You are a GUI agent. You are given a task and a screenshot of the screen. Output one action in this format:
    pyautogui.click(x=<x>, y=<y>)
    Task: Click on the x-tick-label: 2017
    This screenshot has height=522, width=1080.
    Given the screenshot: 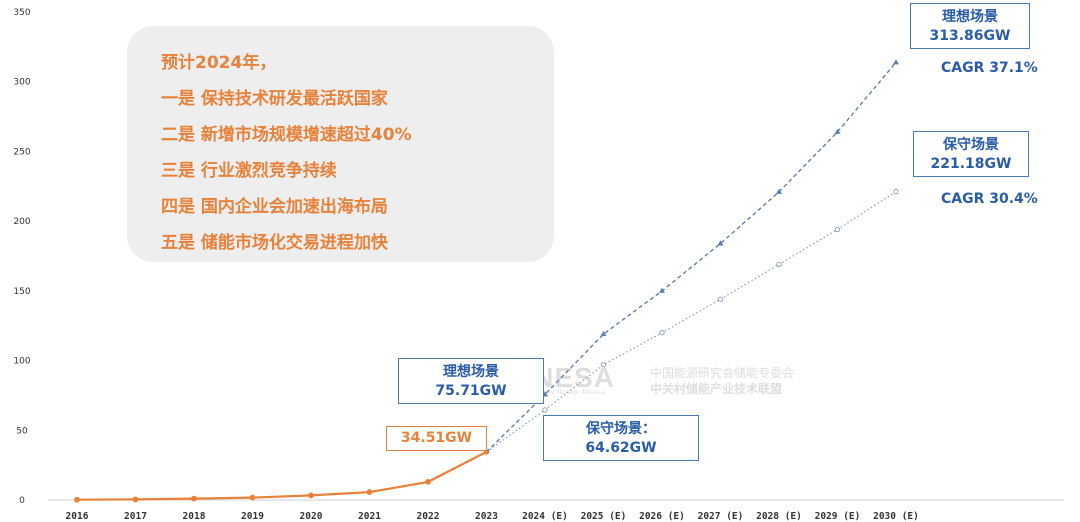 What is the action you would take?
    pyautogui.click(x=135, y=516)
    